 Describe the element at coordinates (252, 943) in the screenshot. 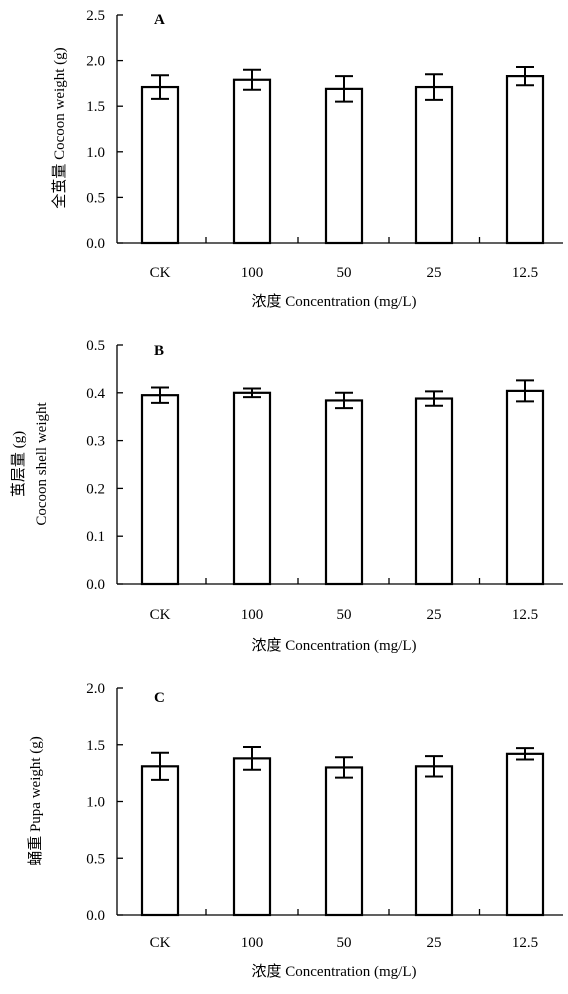

I see `x-tick-label-c-1: 100` at that location.